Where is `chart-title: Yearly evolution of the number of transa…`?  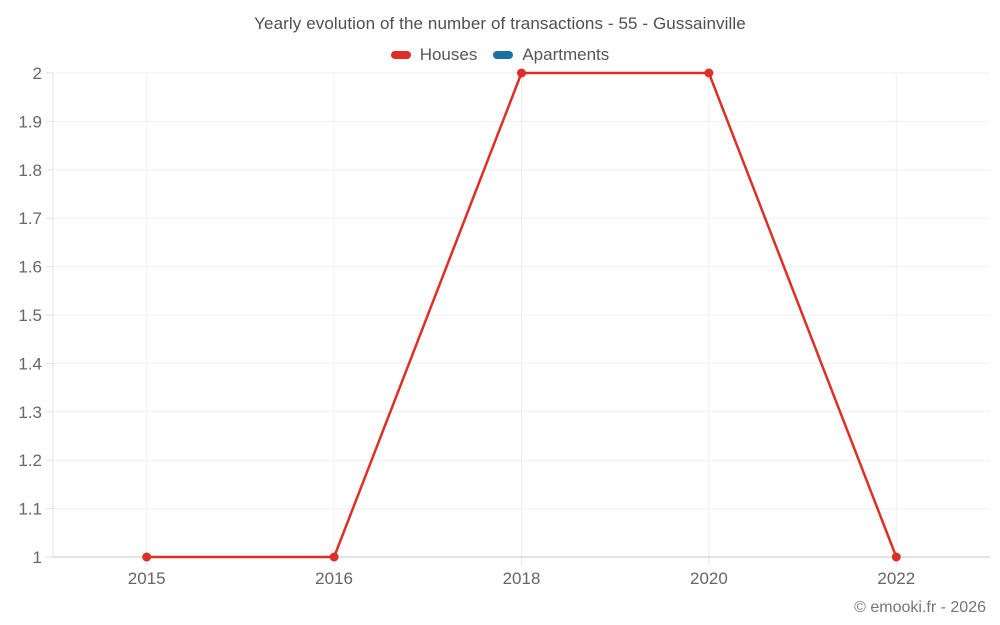 chart-title: Yearly evolution of the number of transa… is located at coordinates (500, 23).